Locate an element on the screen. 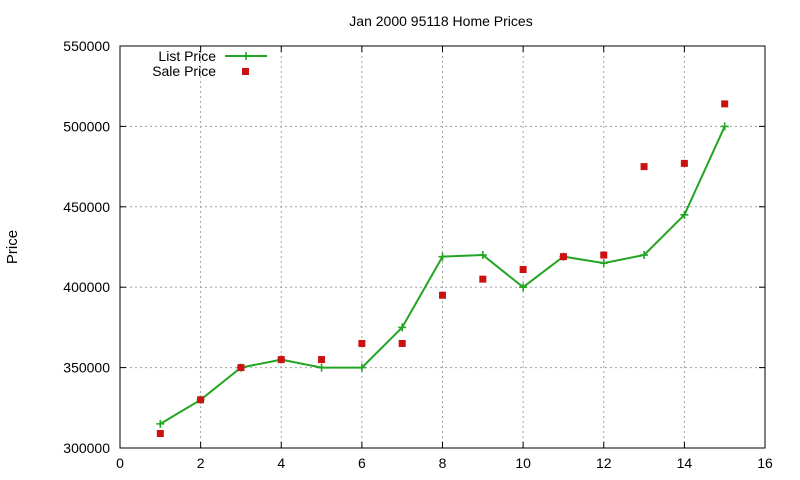 The width and height of the screenshot is (800, 480). x-tick-label: 12 is located at coordinates (604, 463).